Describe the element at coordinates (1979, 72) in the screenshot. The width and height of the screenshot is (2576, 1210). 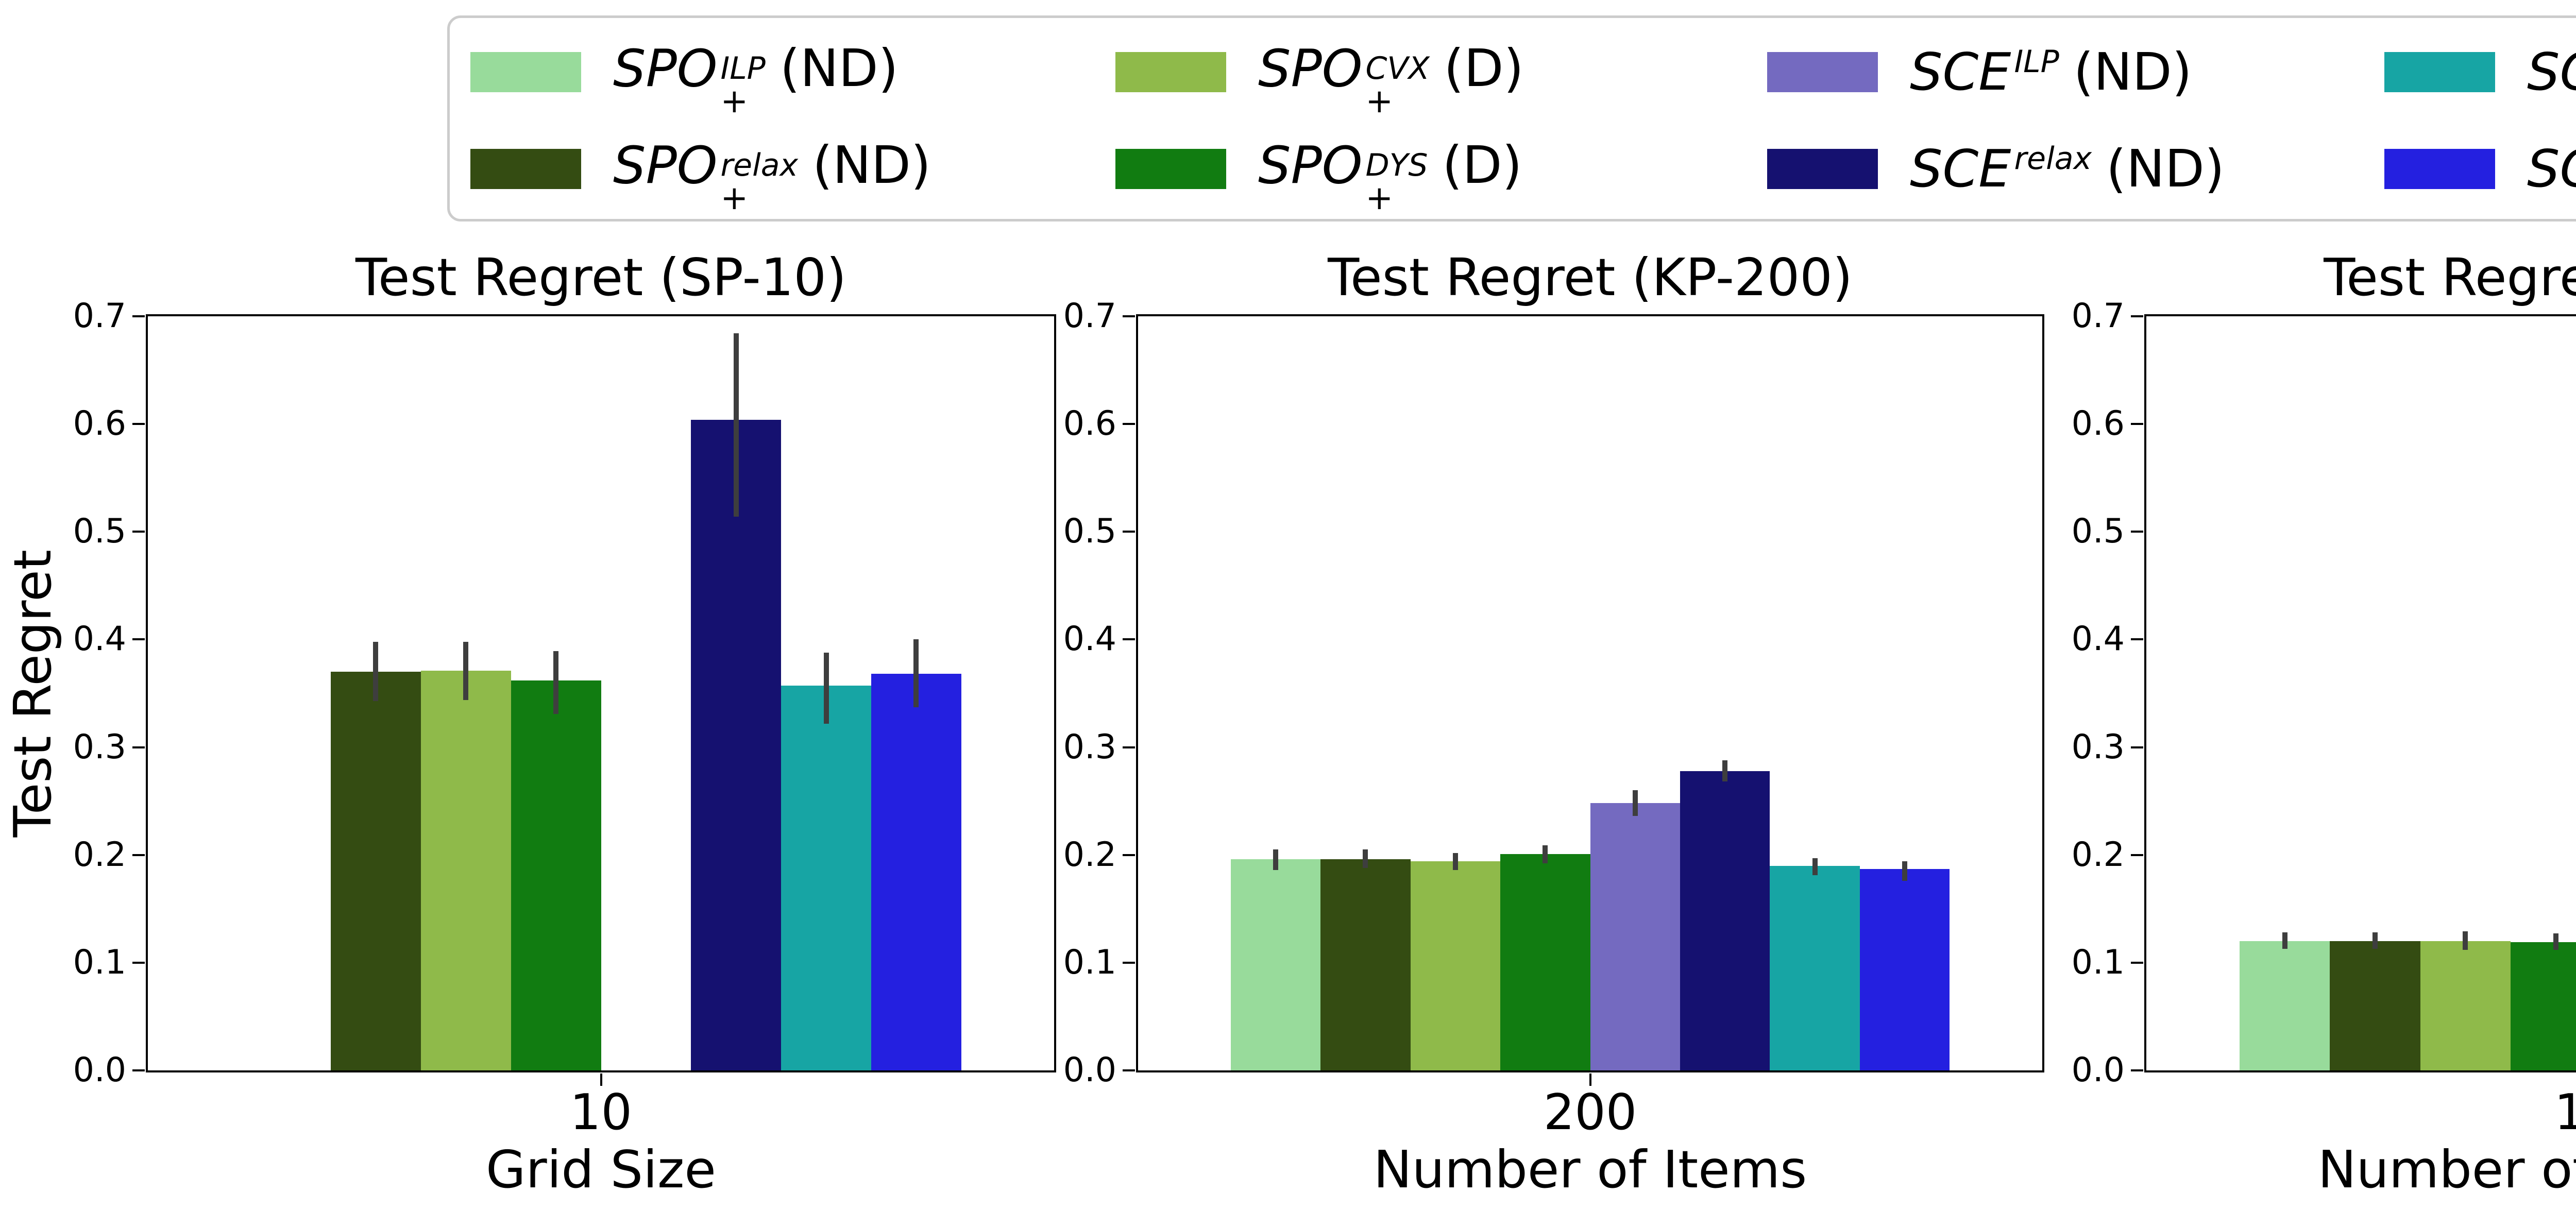
I see `legend-item: SCE ILP (ND)` at that location.